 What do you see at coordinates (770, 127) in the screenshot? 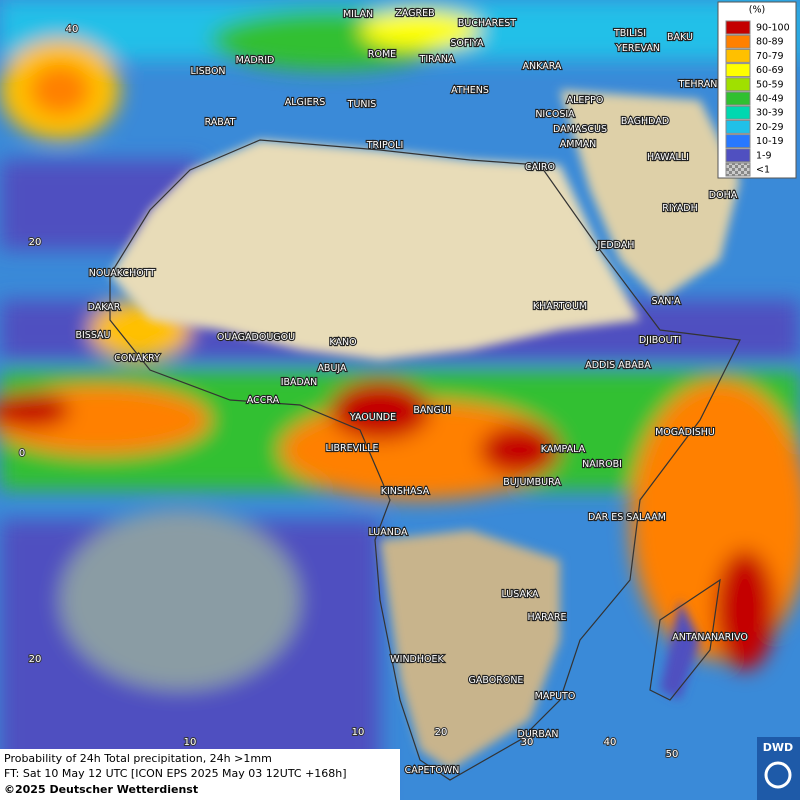
I see `legend-label: 20-29` at bounding box center [770, 127].